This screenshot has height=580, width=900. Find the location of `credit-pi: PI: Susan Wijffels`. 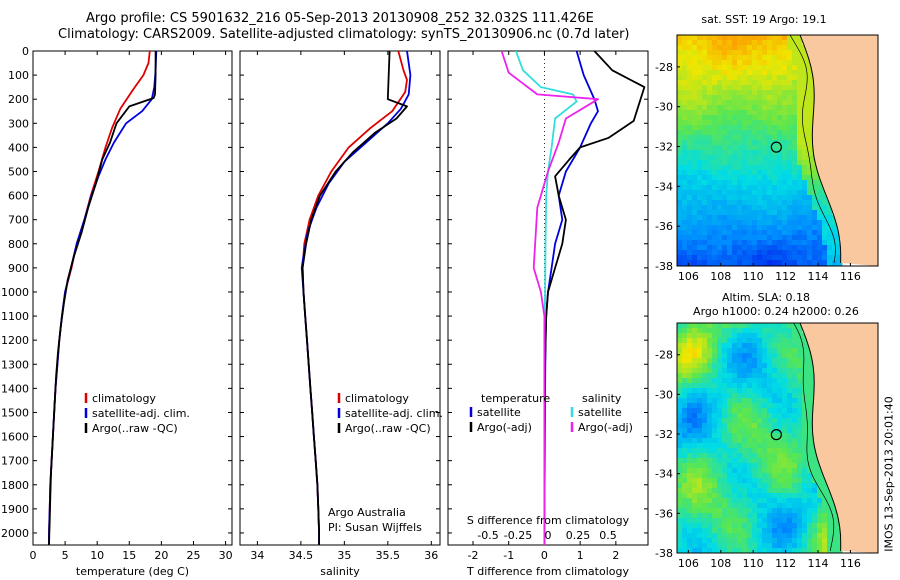

credit-pi: PI: Susan Wijffels is located at coordinates (375, 527).